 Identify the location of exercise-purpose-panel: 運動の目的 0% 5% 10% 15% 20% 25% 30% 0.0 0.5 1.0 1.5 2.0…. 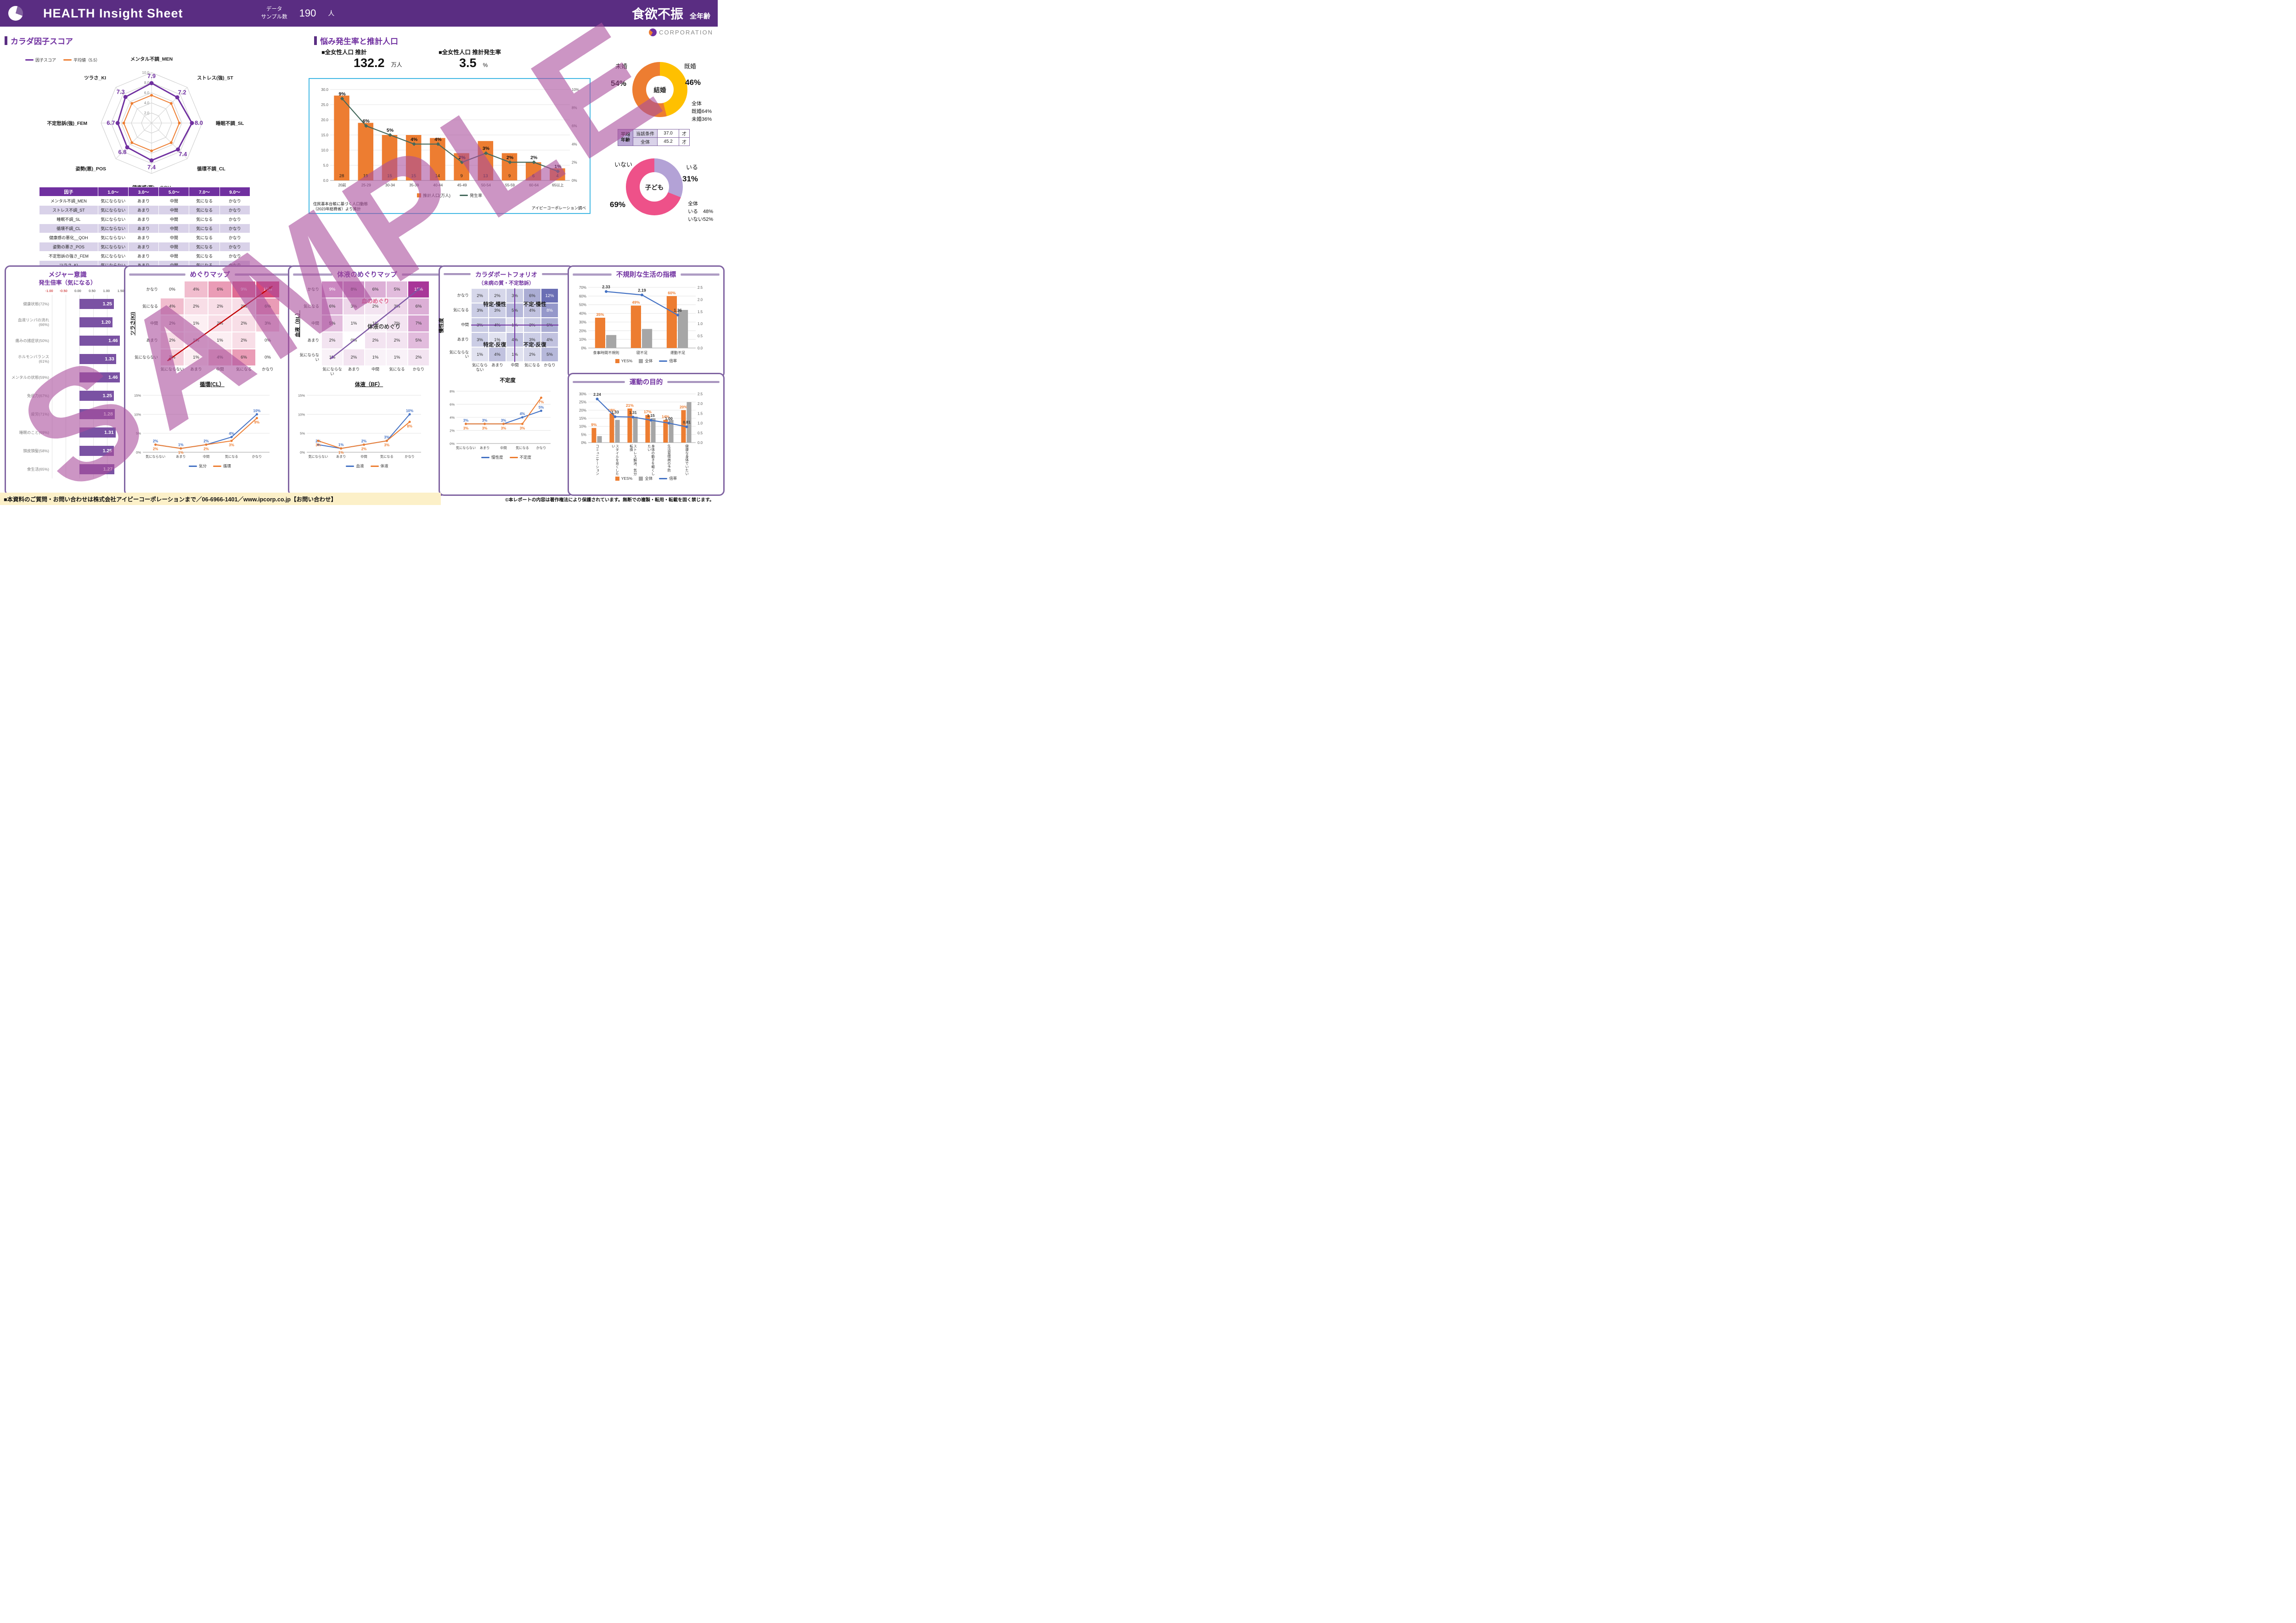
(646, 434).